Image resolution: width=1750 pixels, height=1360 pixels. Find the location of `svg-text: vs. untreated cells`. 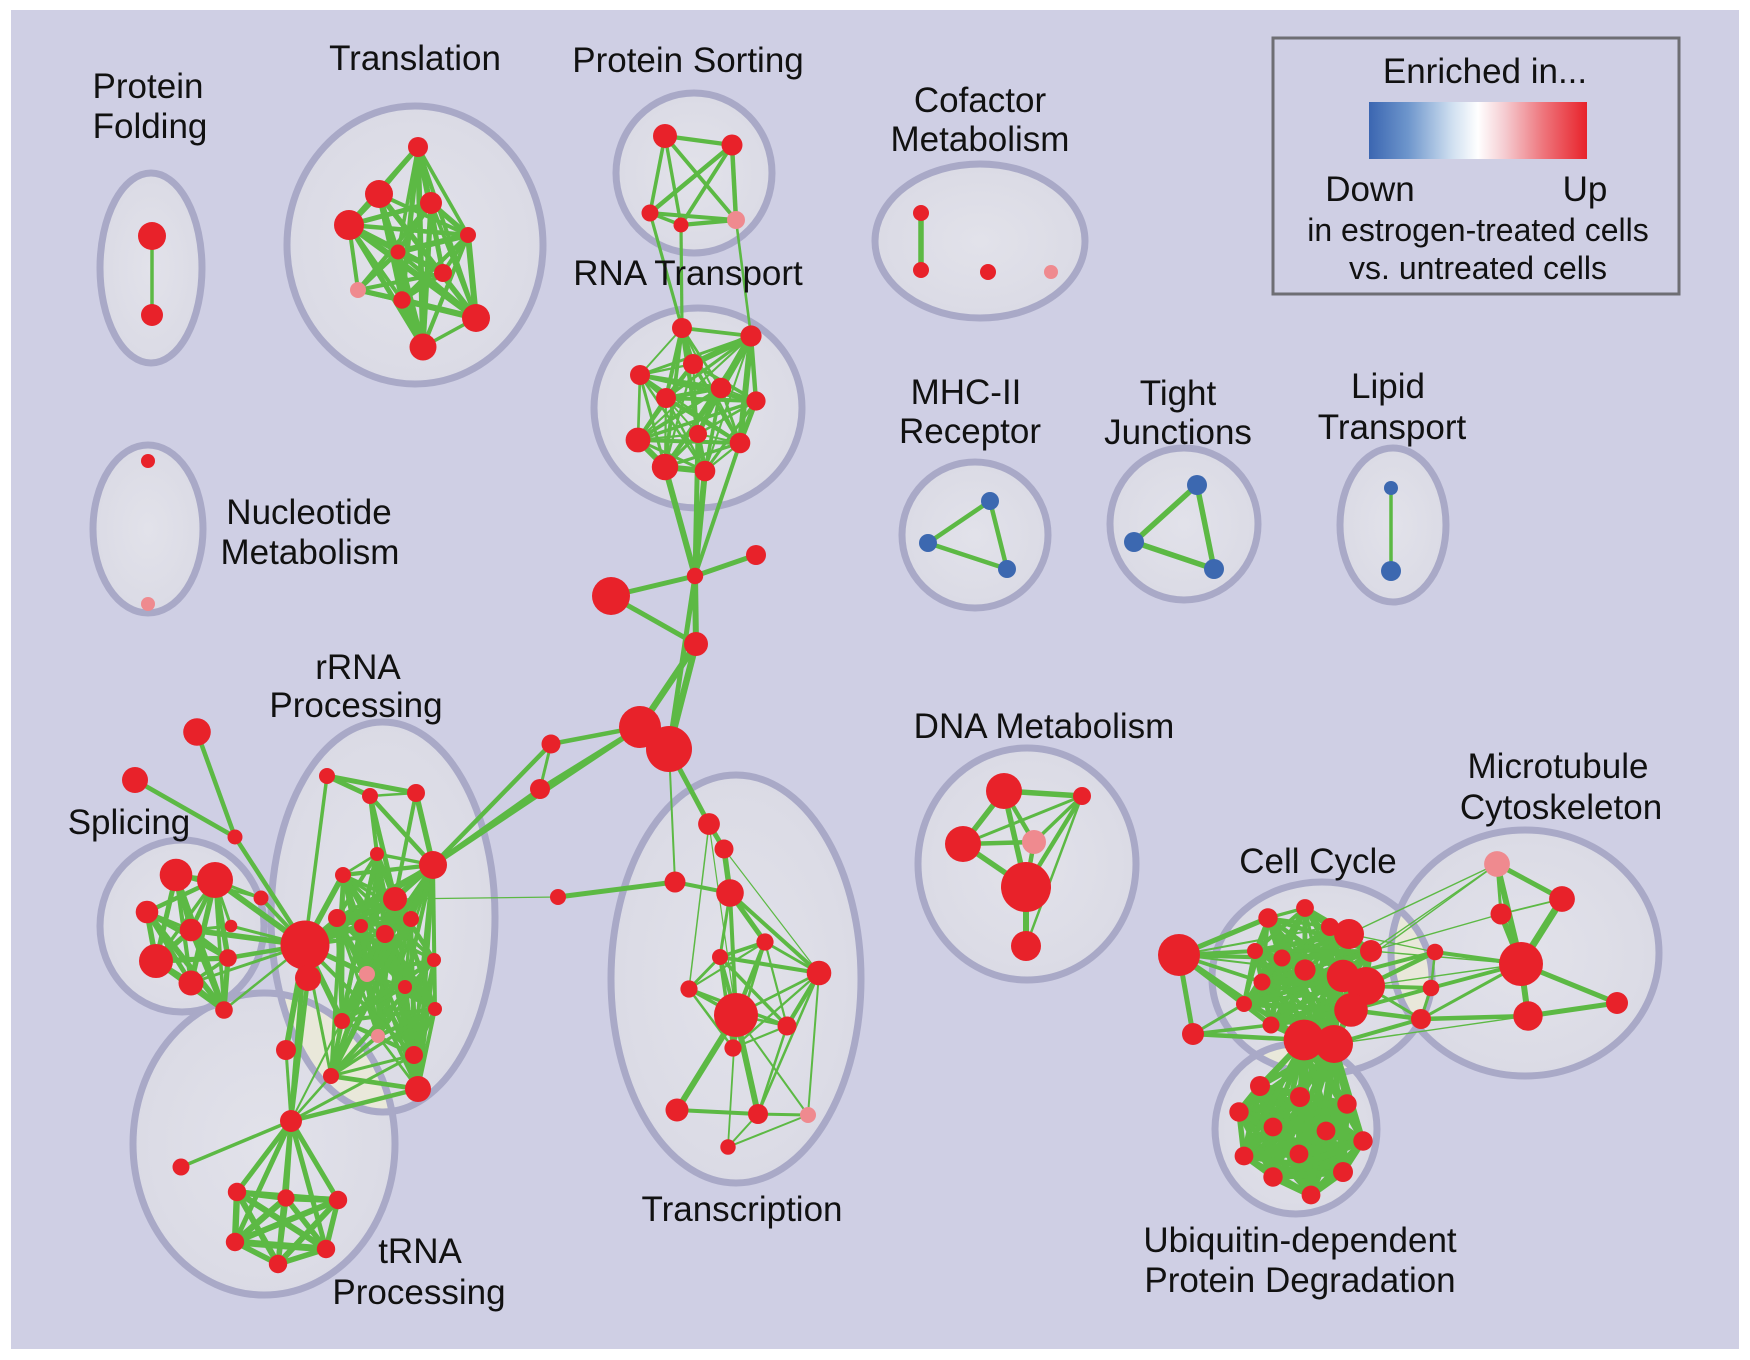

svg-text: vs. untreated cells is located at coordinates (1478, 268).